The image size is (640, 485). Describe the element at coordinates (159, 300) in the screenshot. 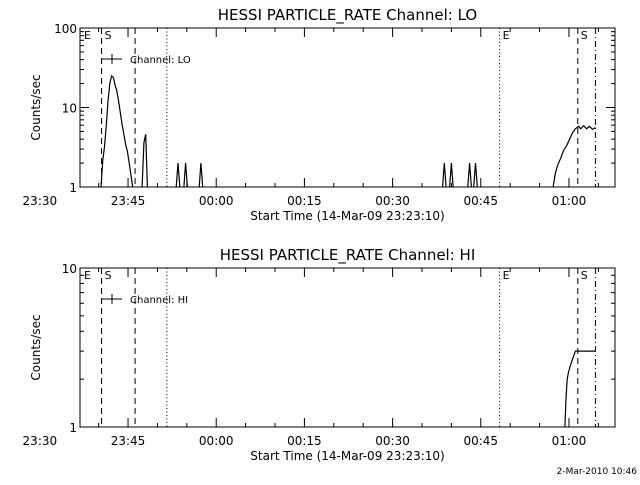

I see `legend-label: Channel: HI` at that location.